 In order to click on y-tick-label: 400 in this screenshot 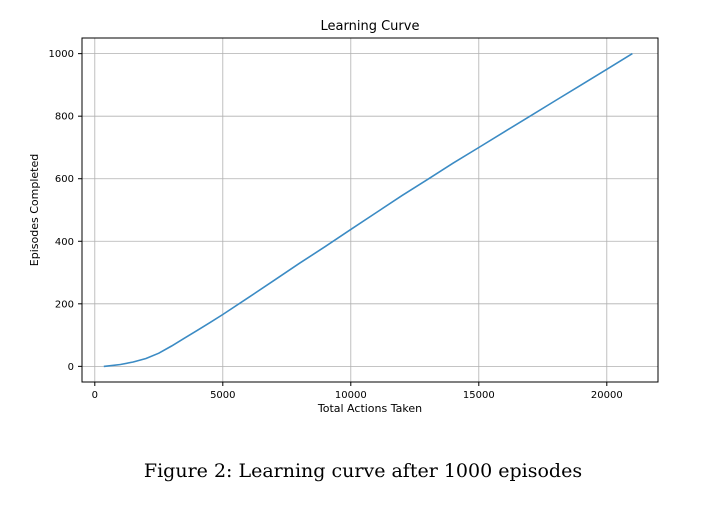, I will do `click(64, 242)`.